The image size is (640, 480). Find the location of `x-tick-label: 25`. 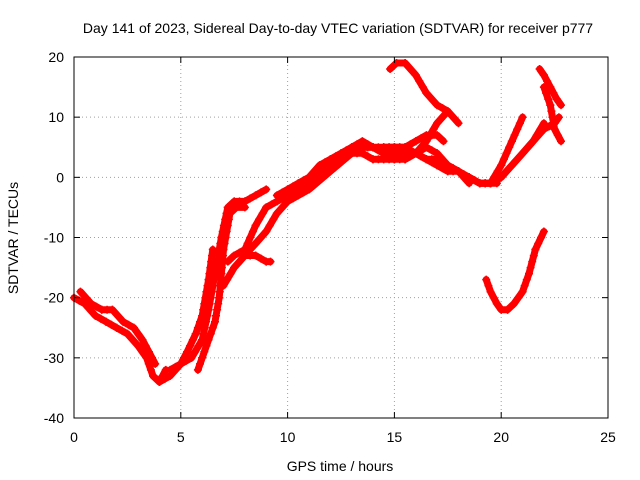

x-tick-label: 25 is located at coordinates (608, 437).